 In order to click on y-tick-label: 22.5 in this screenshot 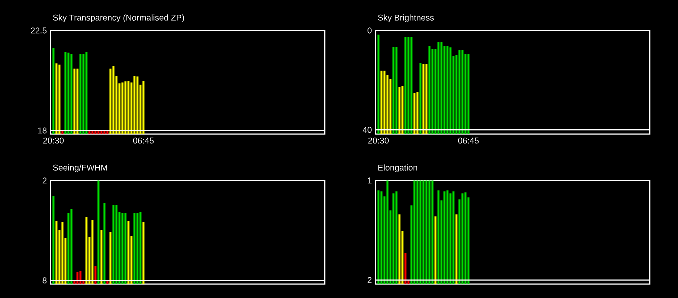, I will do `click(39, 31)`.